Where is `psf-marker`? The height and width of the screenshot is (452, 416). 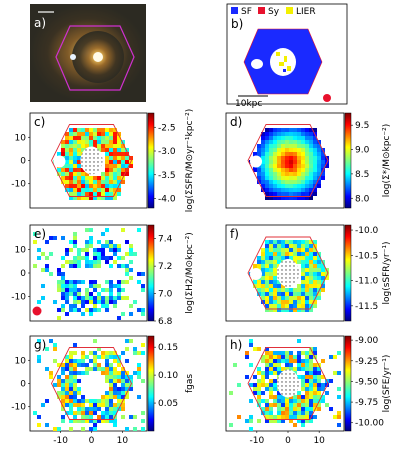 psf-marker is located at coordinates (327, 98).